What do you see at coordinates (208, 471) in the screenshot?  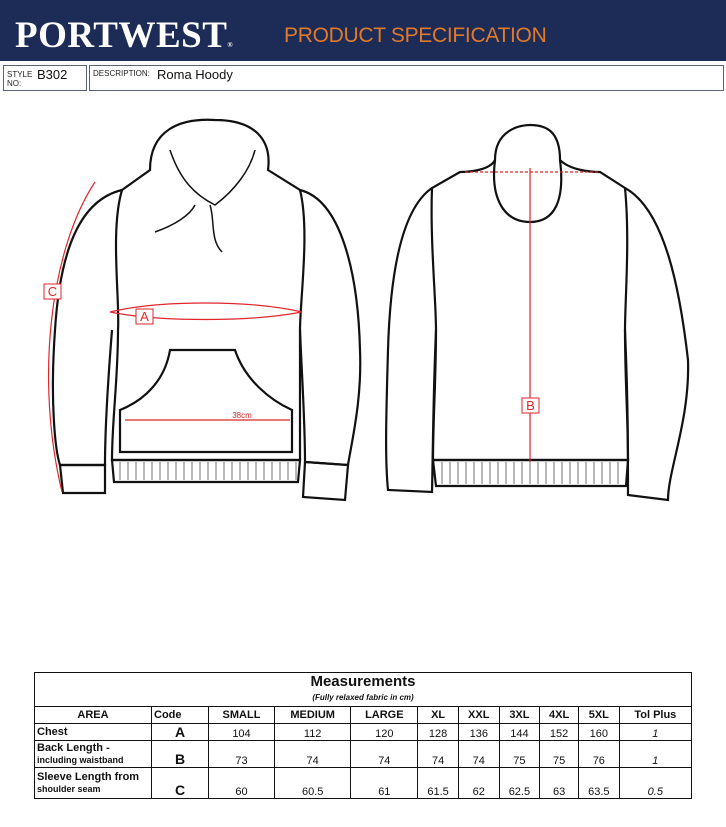 I see `front-rib-hatching` at bounding box center [208, 471].